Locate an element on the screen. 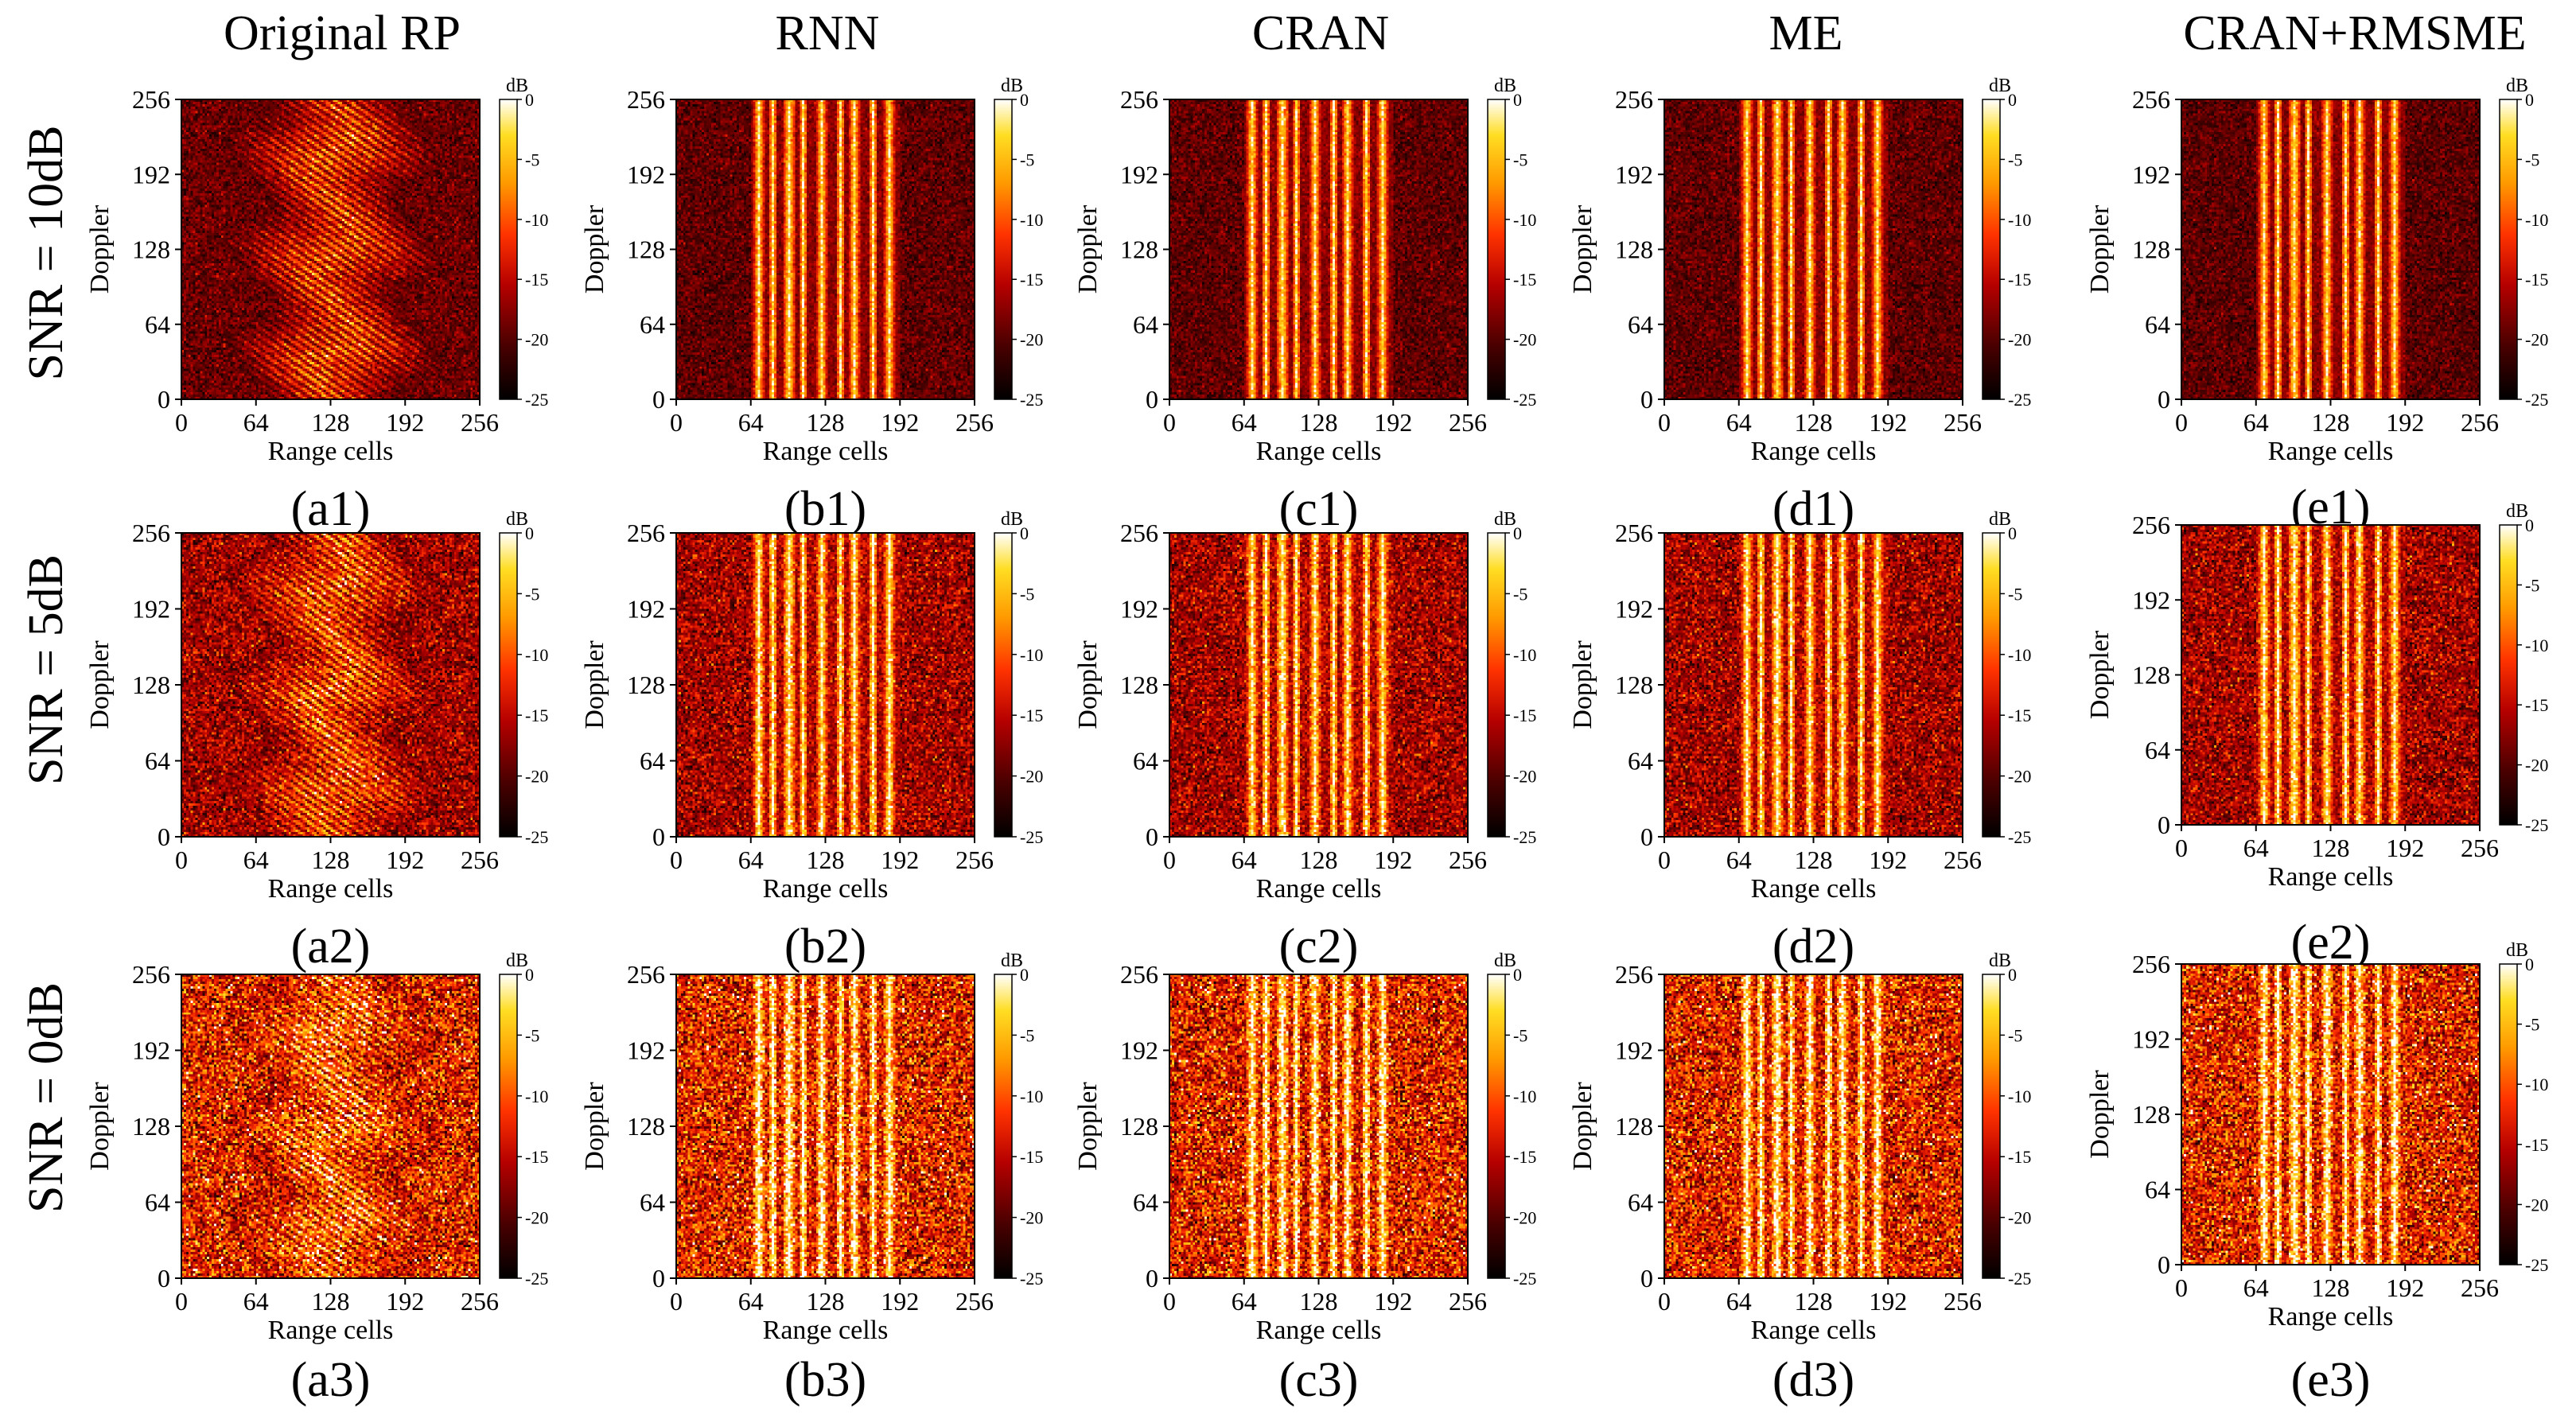 The image size is (2576, 1415). column-title: ME is located at coordinates (1806, 33).